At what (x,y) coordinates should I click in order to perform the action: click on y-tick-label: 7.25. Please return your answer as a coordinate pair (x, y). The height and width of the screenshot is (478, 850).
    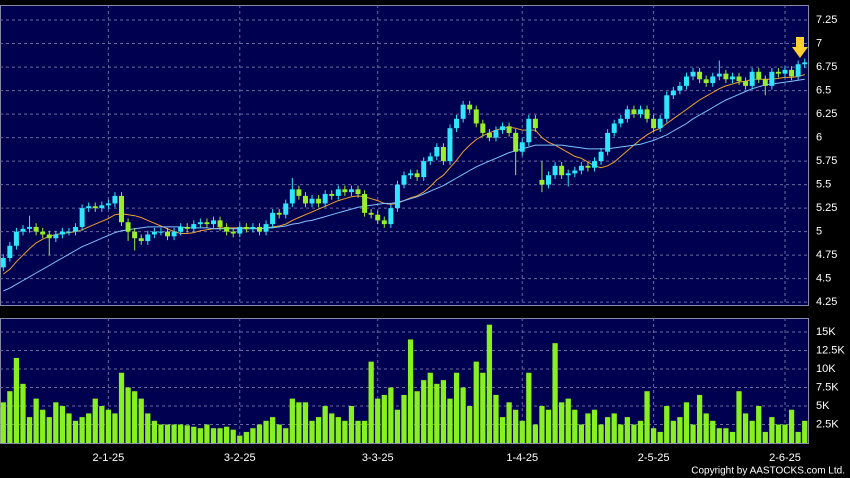
    Looking at the image, I should click on (826, 20).